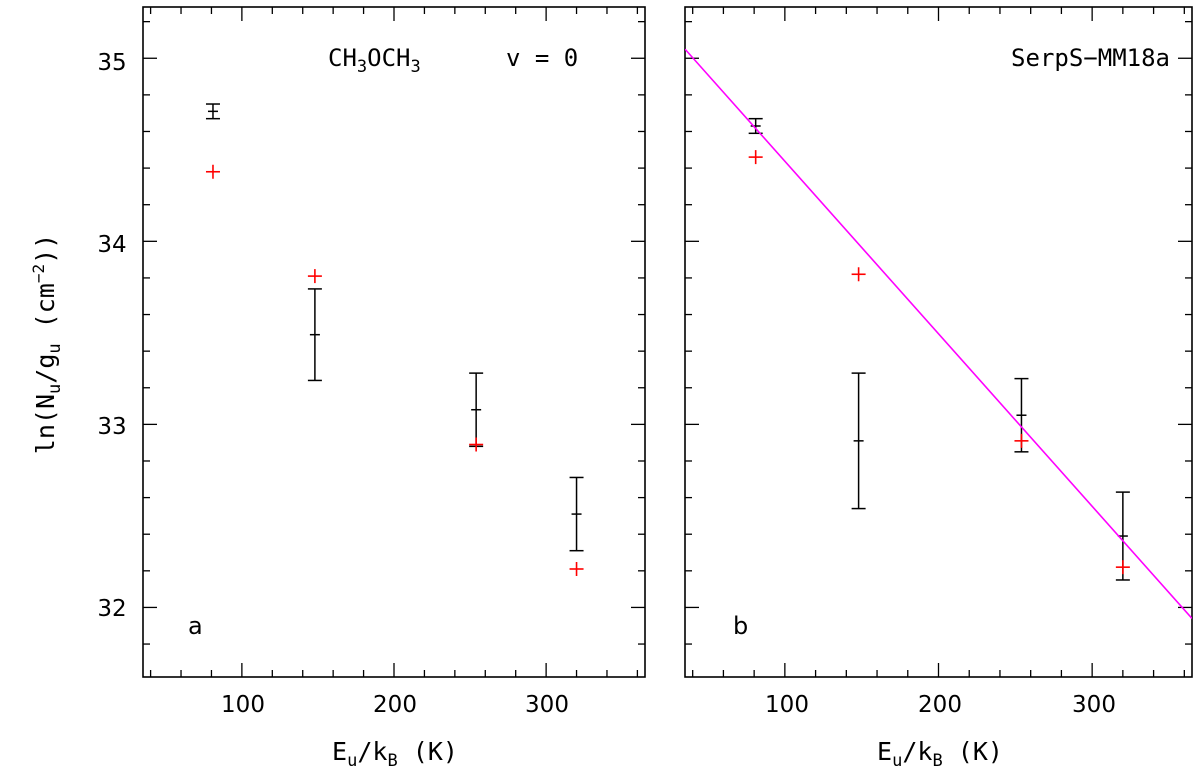  What do you see at coordinates (542, 58) in the screenshot?
I see `panel-a-state-label: v = 0` at bounding box center [542, 58].